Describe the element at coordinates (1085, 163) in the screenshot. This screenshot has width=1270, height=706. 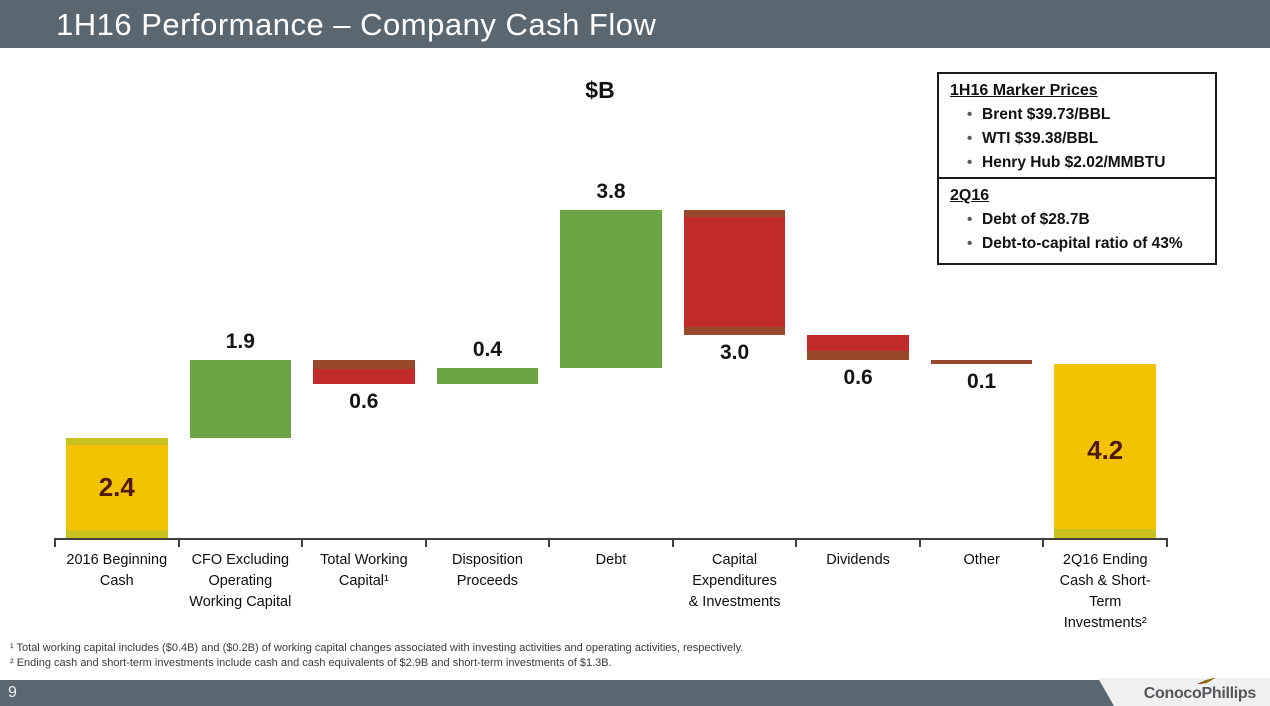
I see `callout-item: Henry Hub $2.02/MMBTU` at that location.